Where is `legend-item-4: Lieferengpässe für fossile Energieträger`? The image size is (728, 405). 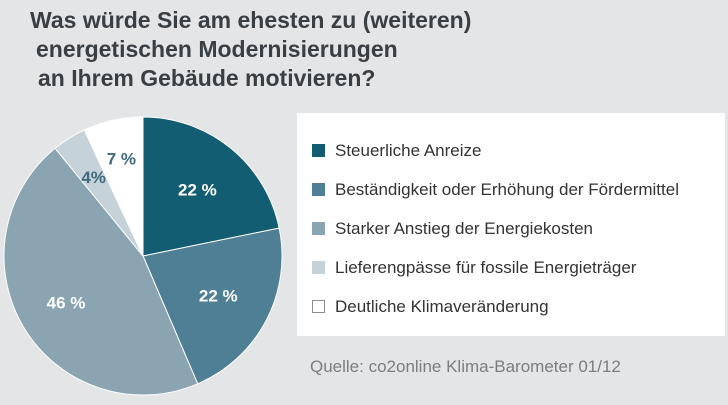 legend-item-4: Lieferengpässe für fossile Energieträger is located at coordinates (518, 267).